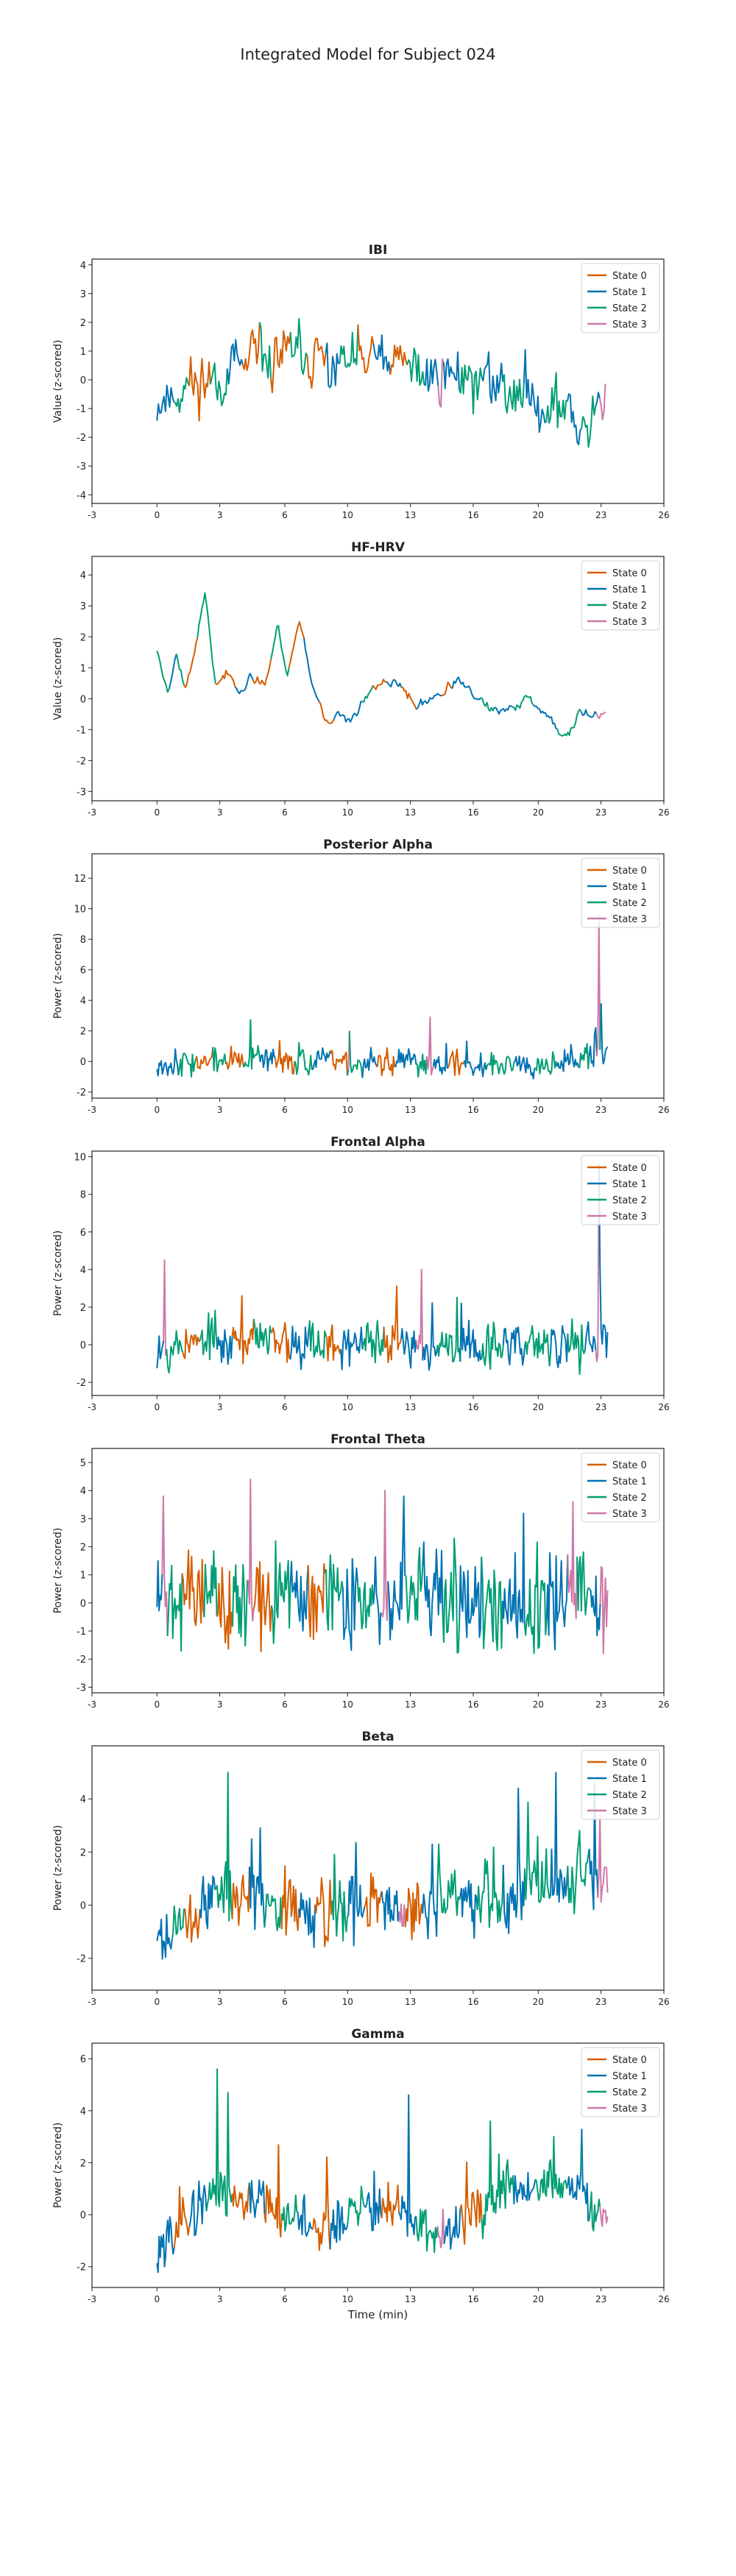 This screenshot has height=2576, width=736. I want to click on y-tick-label: 2, so click(83, 1852).